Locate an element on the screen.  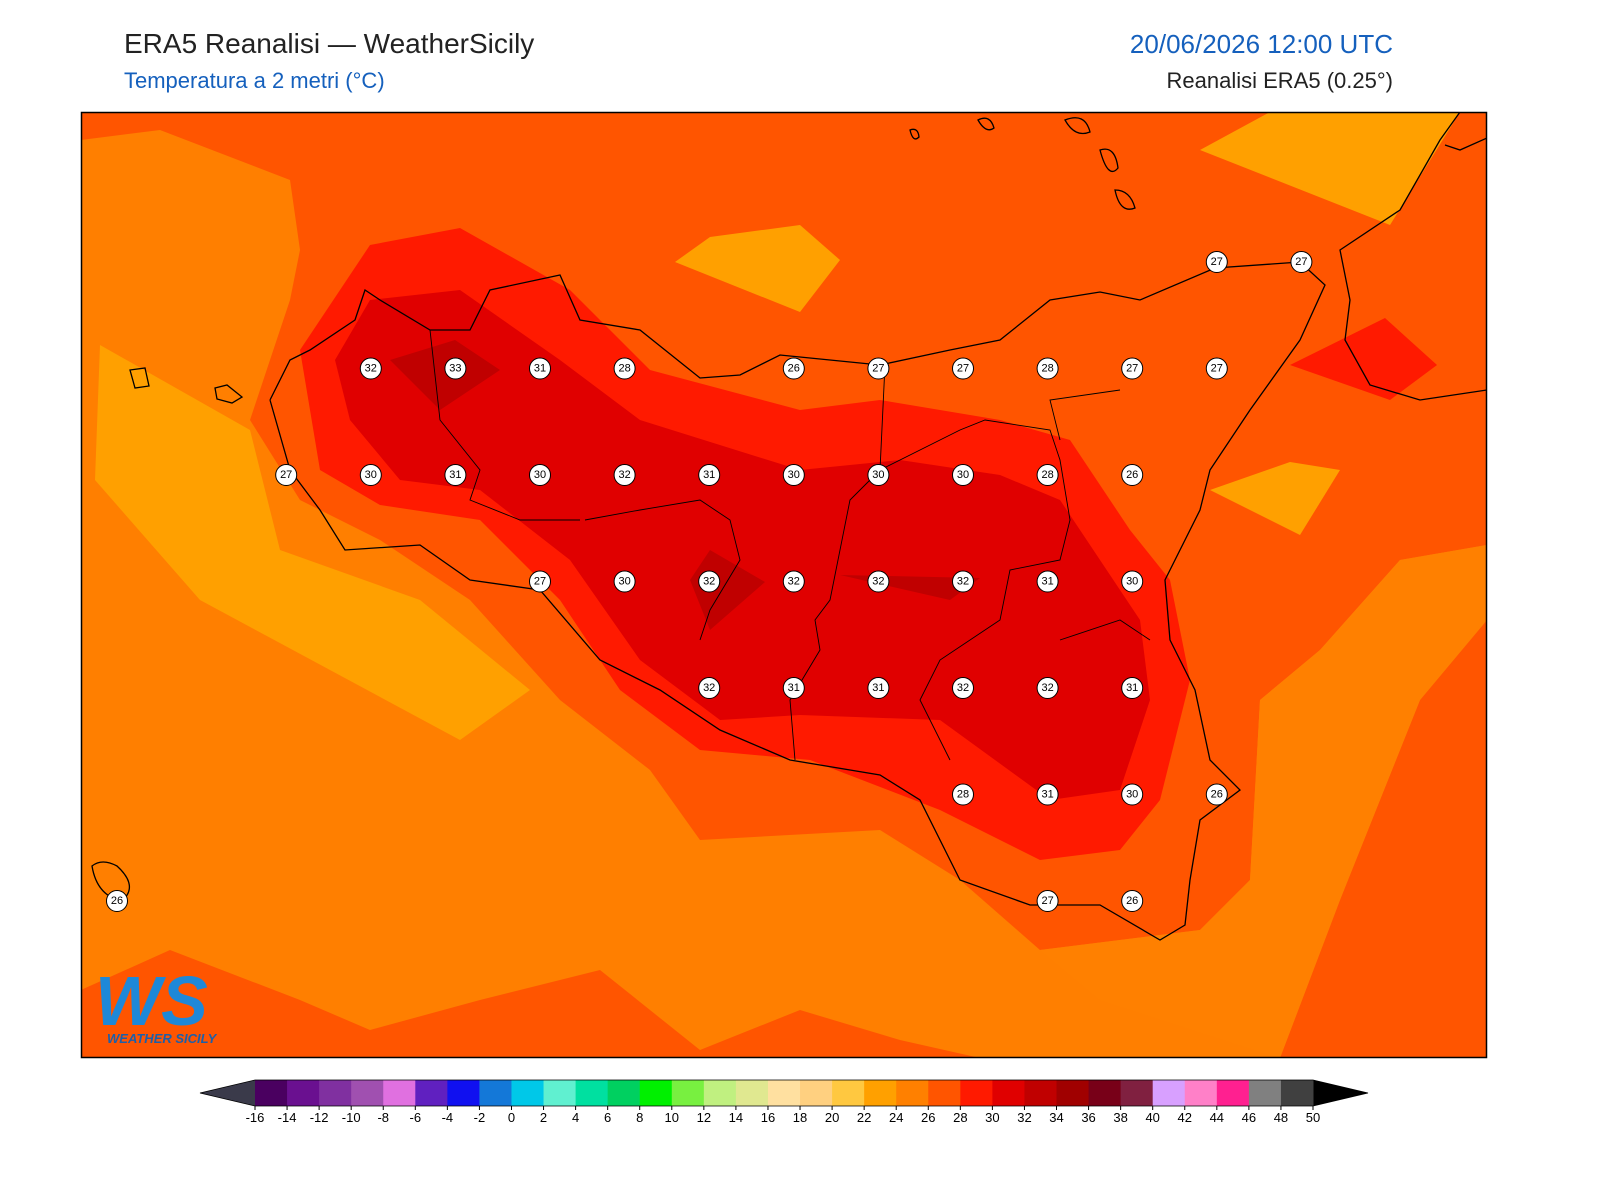
colorbar-outline is located at coordinates (784, 1093).